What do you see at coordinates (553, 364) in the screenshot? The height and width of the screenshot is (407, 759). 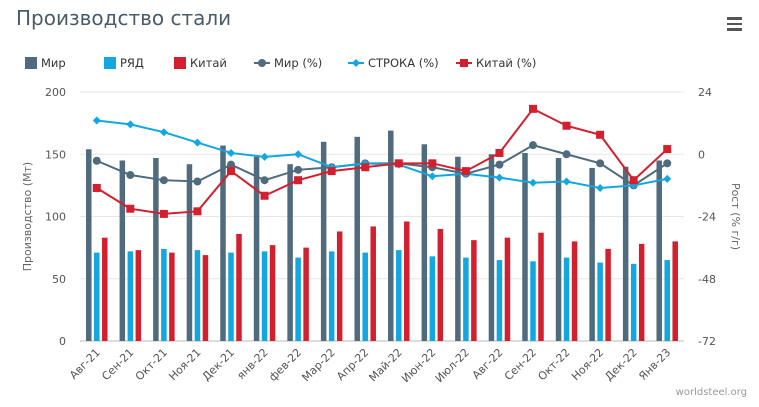 I see `x-tick-label: Окт-22` at bounding box center [553, 364].